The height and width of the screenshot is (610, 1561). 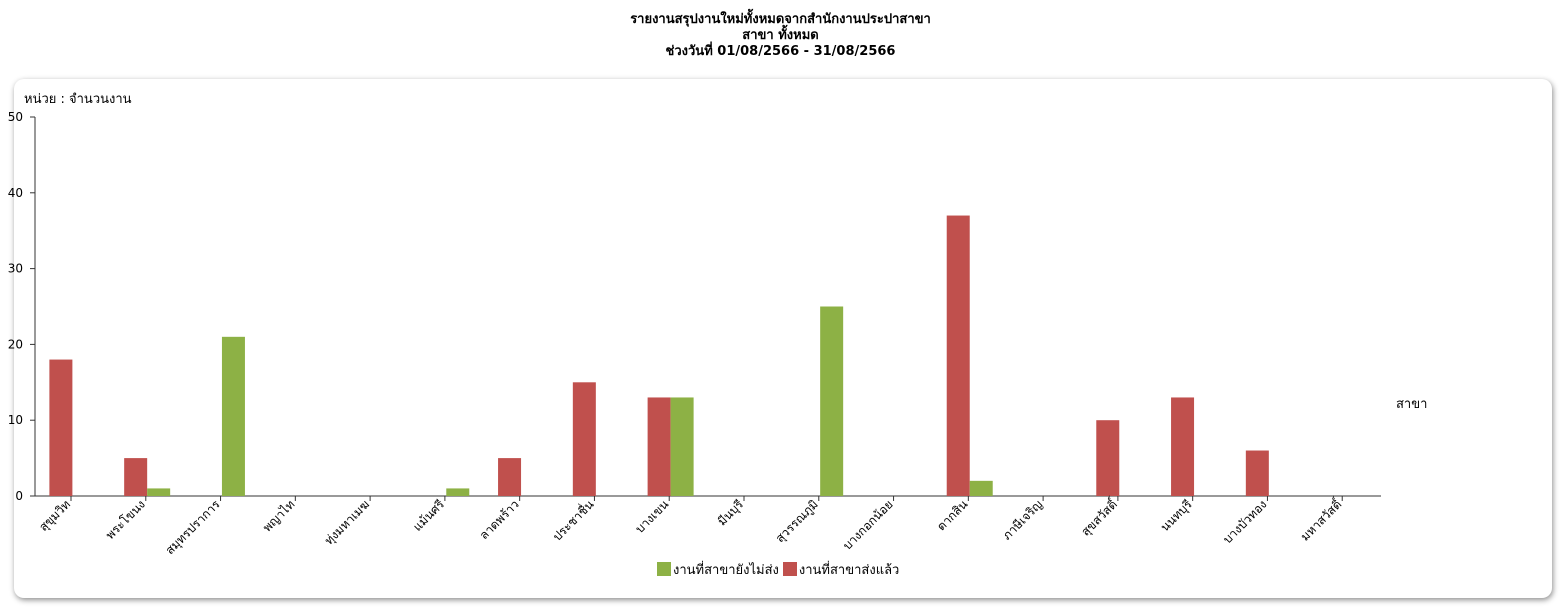 I want to click on x-tick-label: สุขสวัสดิ์, so click(x=1099, y=517).